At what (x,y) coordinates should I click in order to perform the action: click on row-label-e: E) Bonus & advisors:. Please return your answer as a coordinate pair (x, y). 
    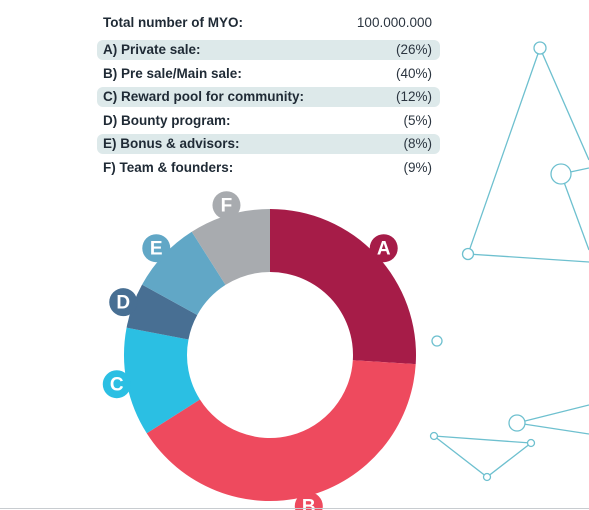
    Looking at the image, I should click on (171, 143).